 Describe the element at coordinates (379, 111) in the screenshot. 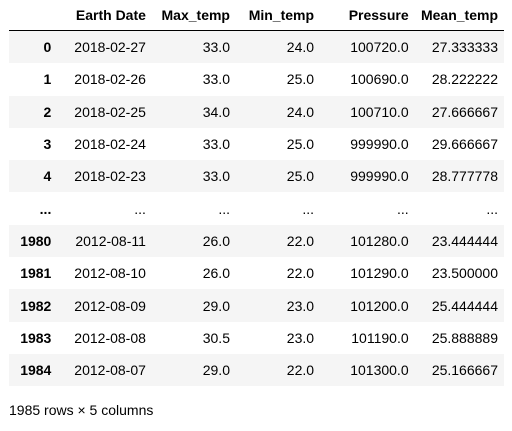

I see `cell-pressure: 100710.0` at that location.